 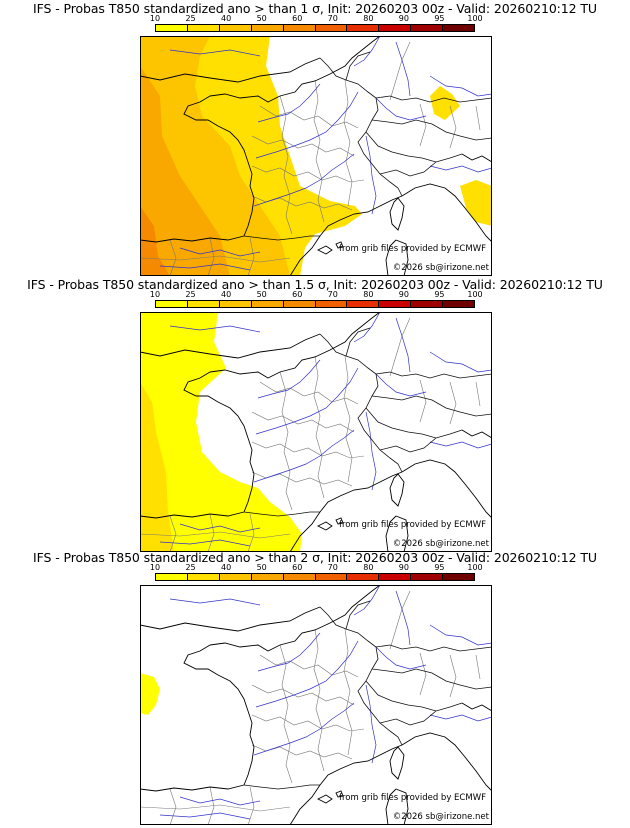 What do you see at coordinates (476, 203) in the screenshot?
I see `prob-zone-10-e` at bounding box center [476, 203].